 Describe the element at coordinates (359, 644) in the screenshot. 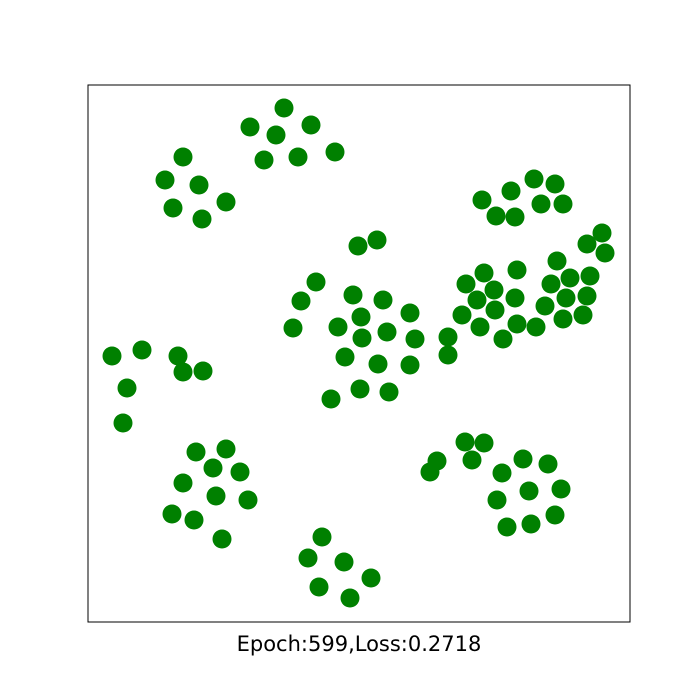

I see `x-axis-label: Epoch:599,Loss:0.2718` at that location.